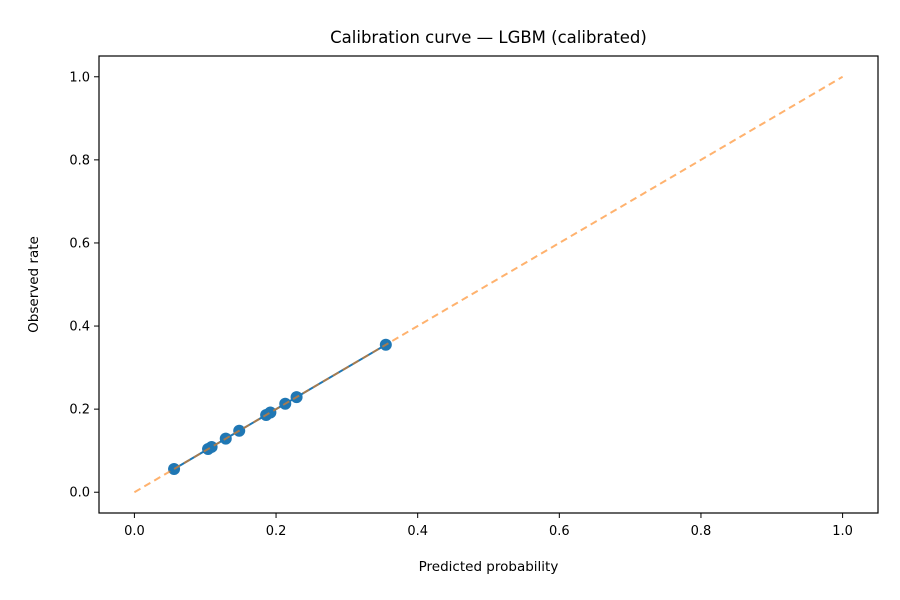 The height and width of the screenshot is (600, 900). I want to click on chart-title: Calibration curve — LGBM (calibrated), so click(488, 37).